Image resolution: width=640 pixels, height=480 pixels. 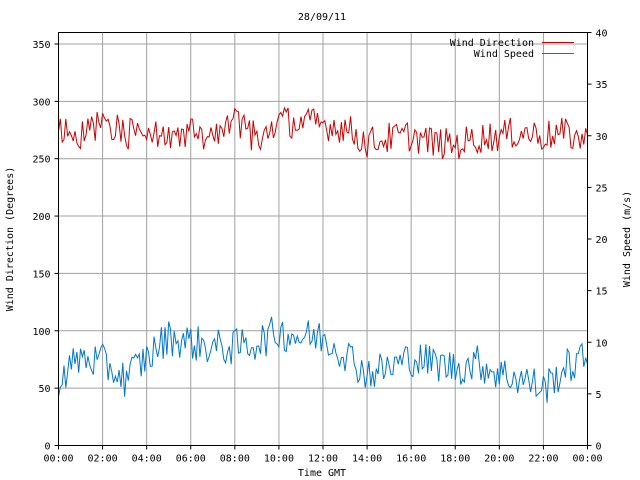 I want to click on y-axis-left-label: Wind Direction (Degrees), so click(x=10, y=239).